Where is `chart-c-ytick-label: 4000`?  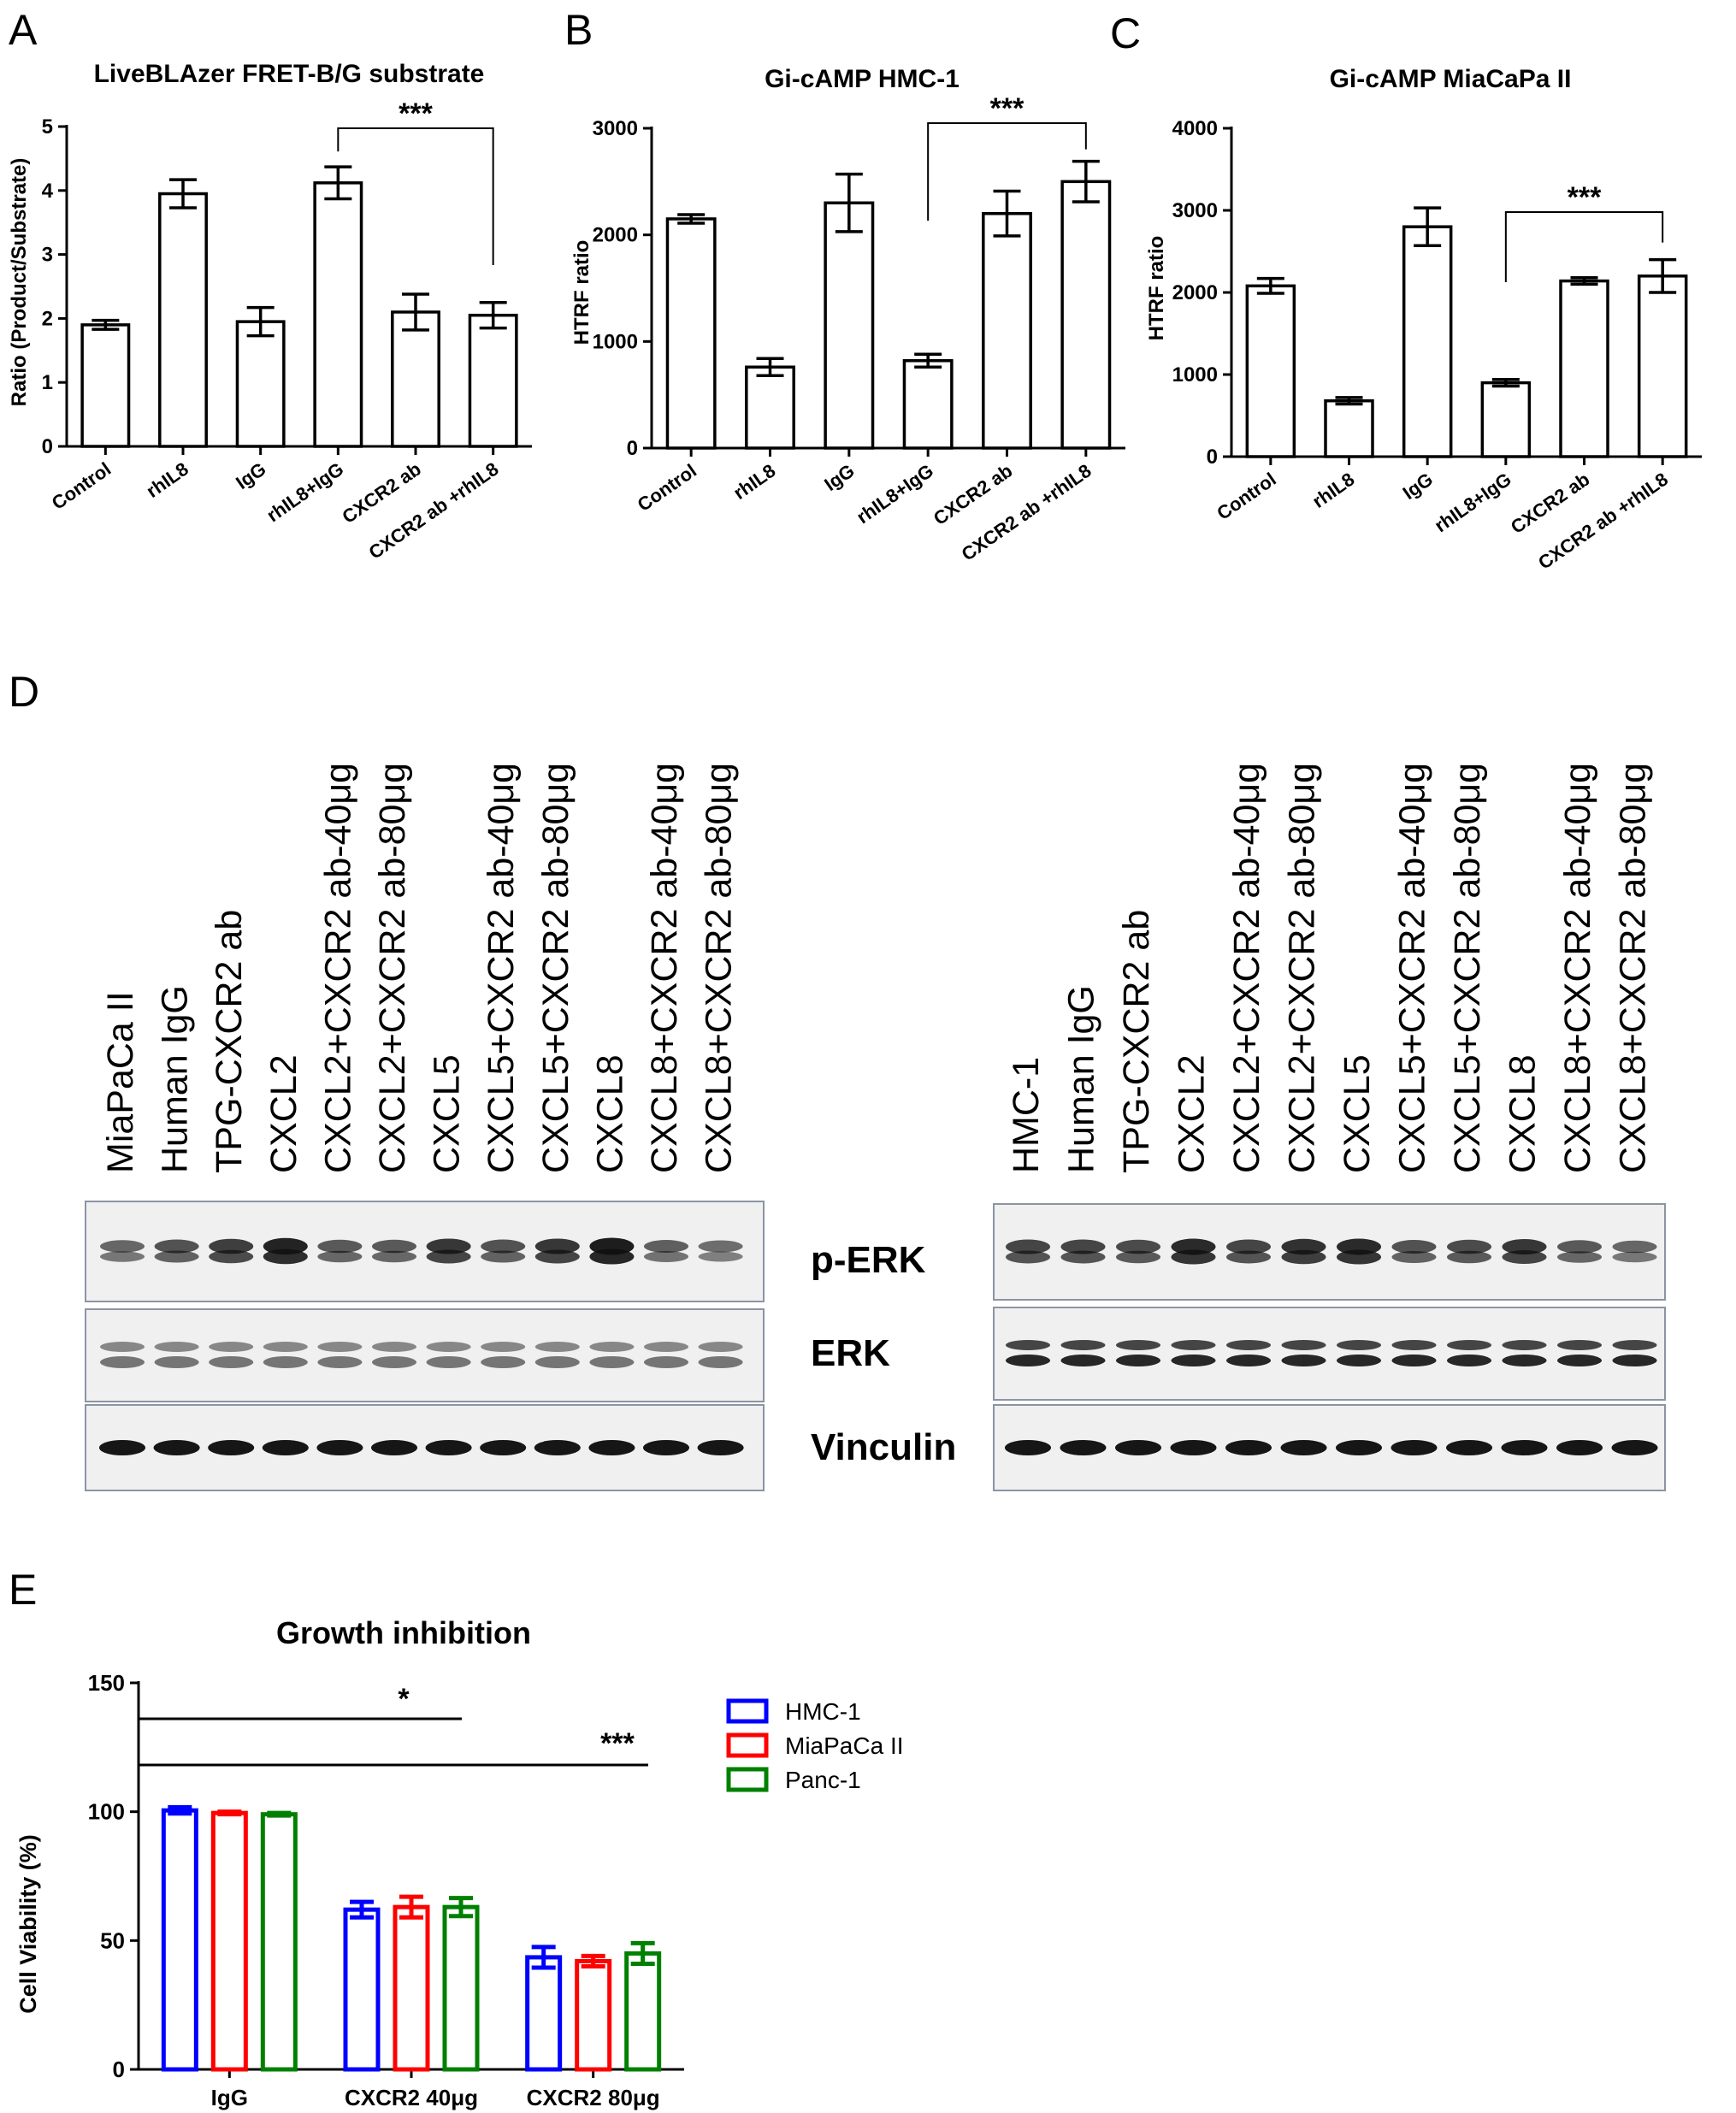
chart-c-ytick-label: 4000 is located at coordinates (1195, 128).